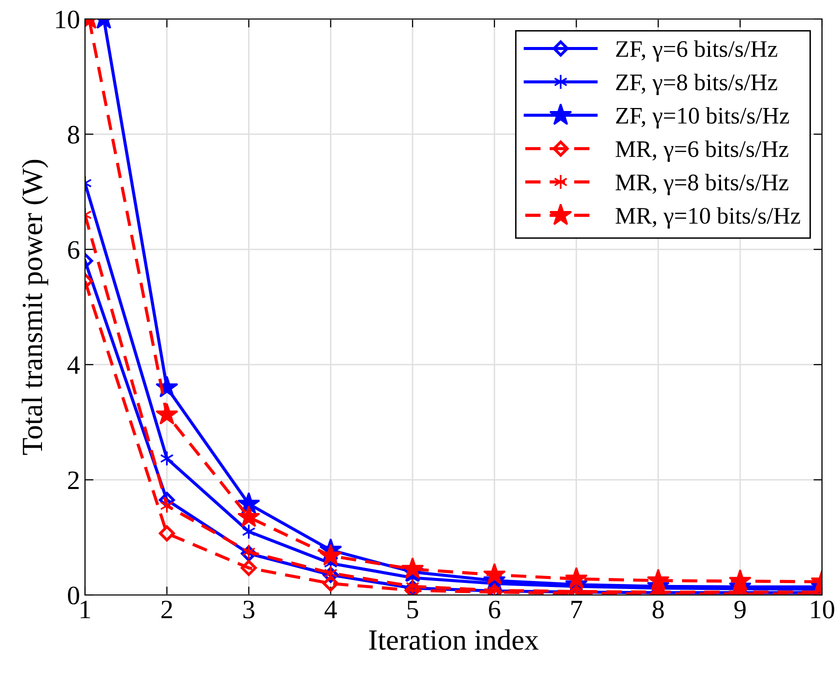 Image resolution: width=837 pixels, height=678 pixels. What do you see at coordinates (740, 609) in the screenshot?
I see `x-tick-label: 9` at bounding box center [740, 609].